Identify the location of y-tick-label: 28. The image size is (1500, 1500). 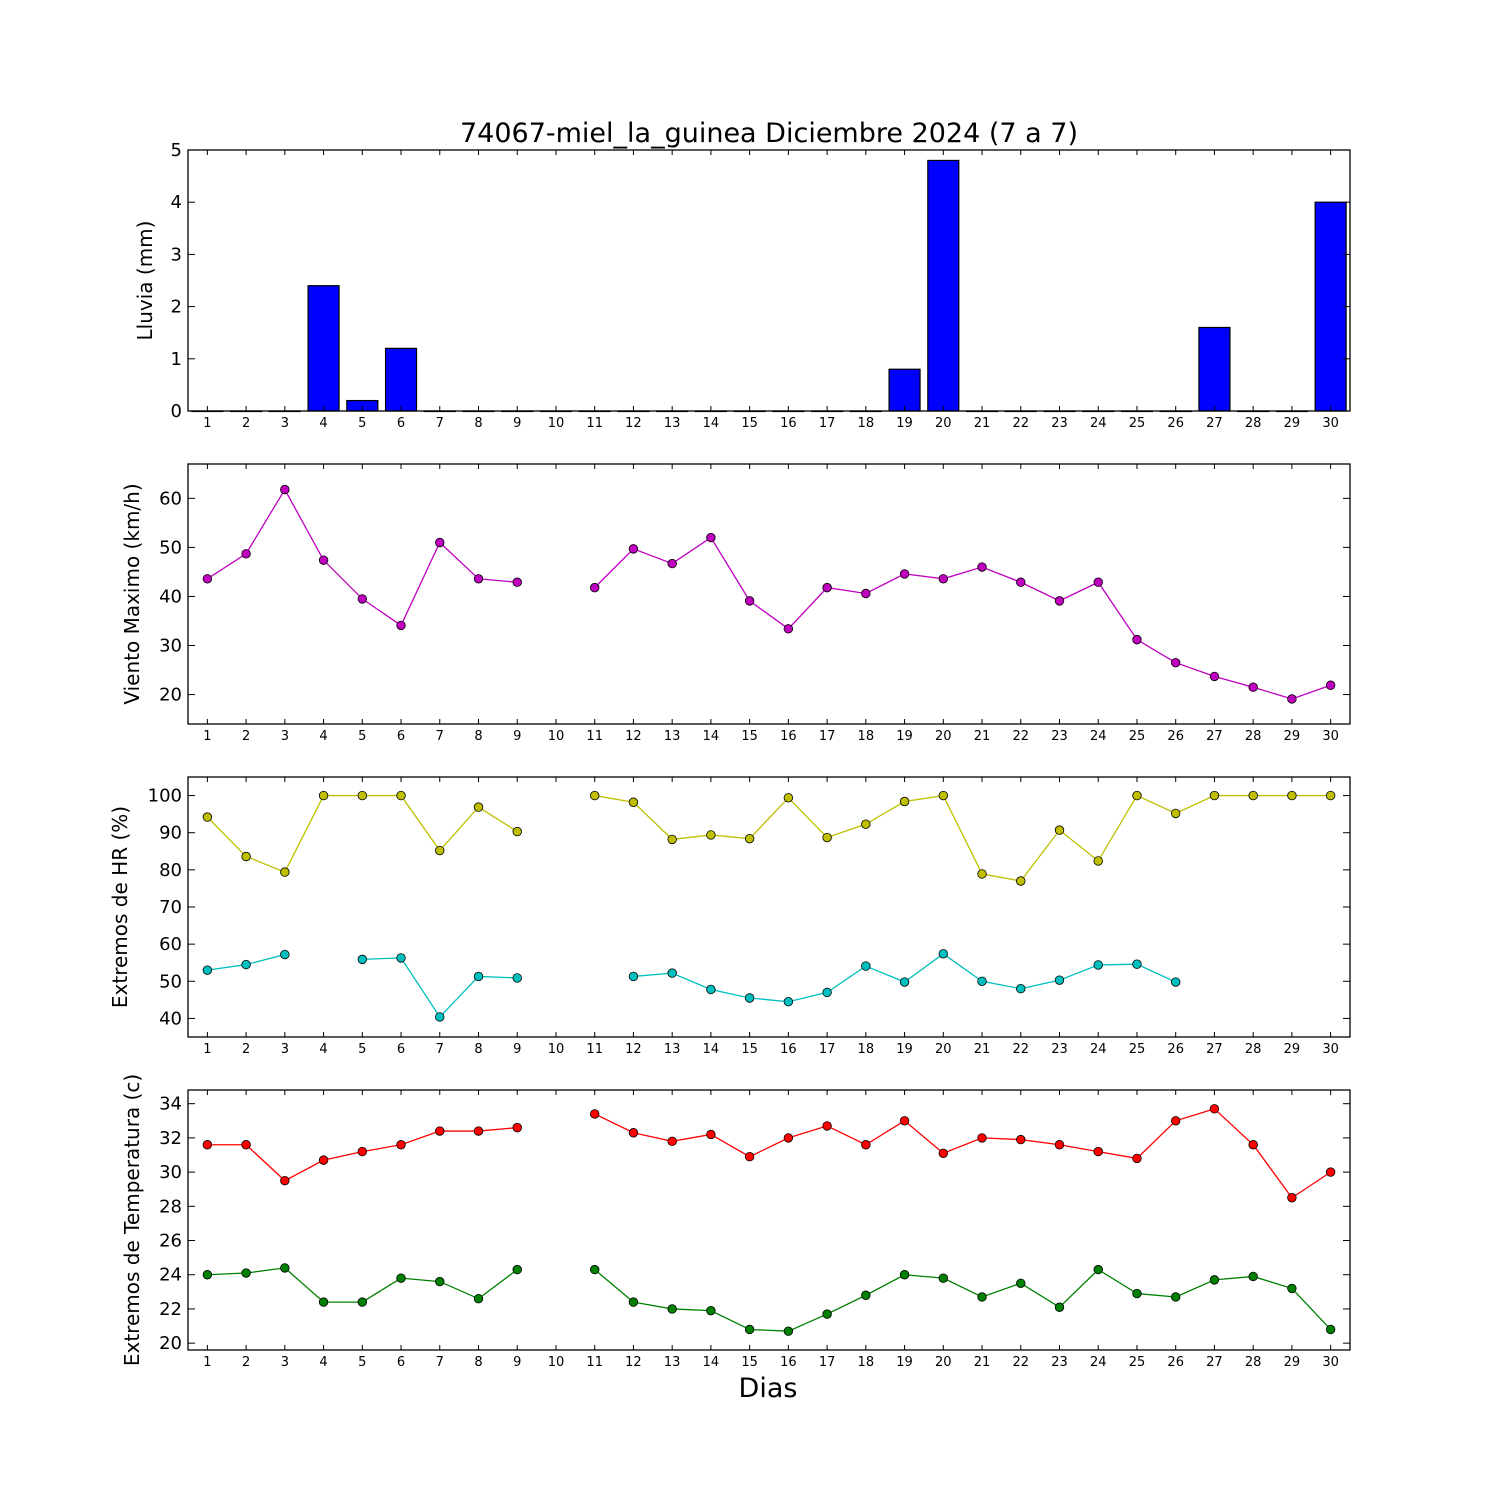
(170, 1206).